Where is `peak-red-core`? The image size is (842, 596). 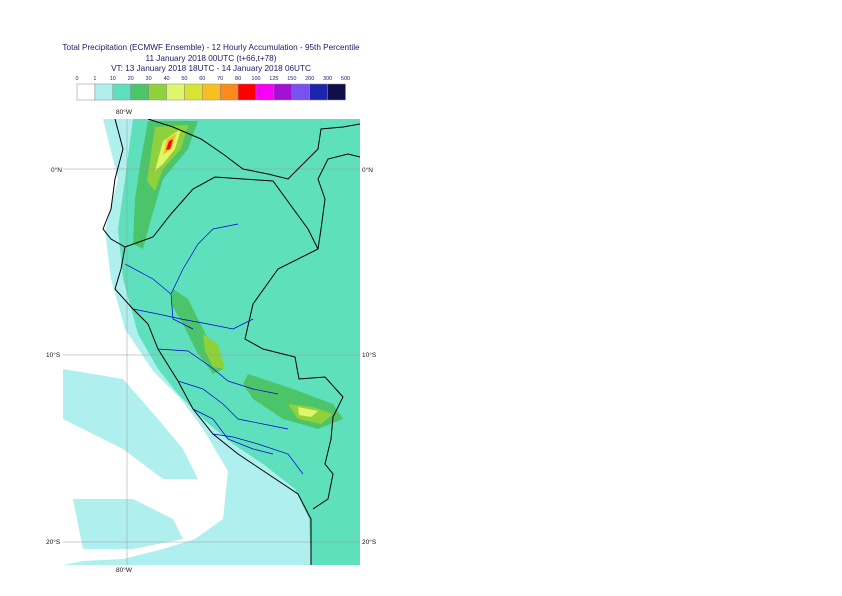
peak-red-core is located at coordinates (169, 144).